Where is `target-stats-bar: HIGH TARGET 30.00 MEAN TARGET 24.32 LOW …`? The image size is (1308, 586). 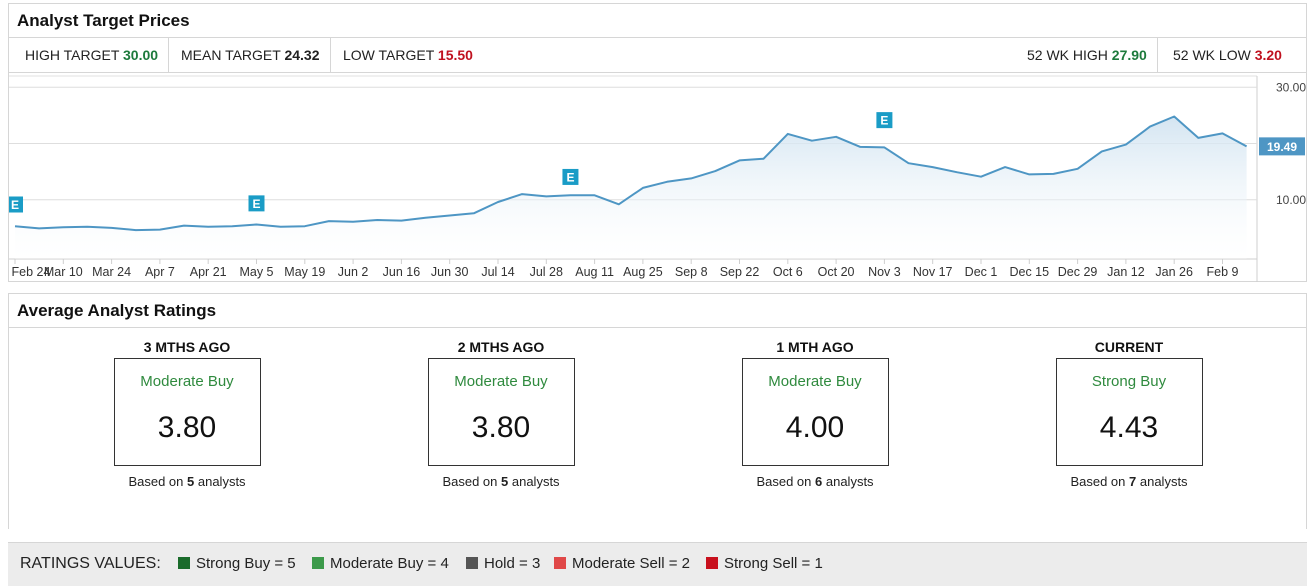 target-stats-bar: HIGH TARGET 30.00 MEAN TARGET 24.32 LOW … is located at coordinates (657, 55).